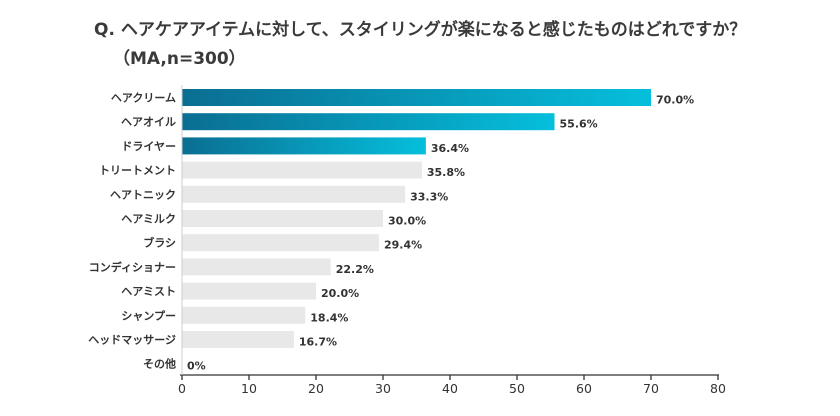 The height and width of the screenshot is (416, 840). I want to click on value-label: 70.0%, so click(675, 100).